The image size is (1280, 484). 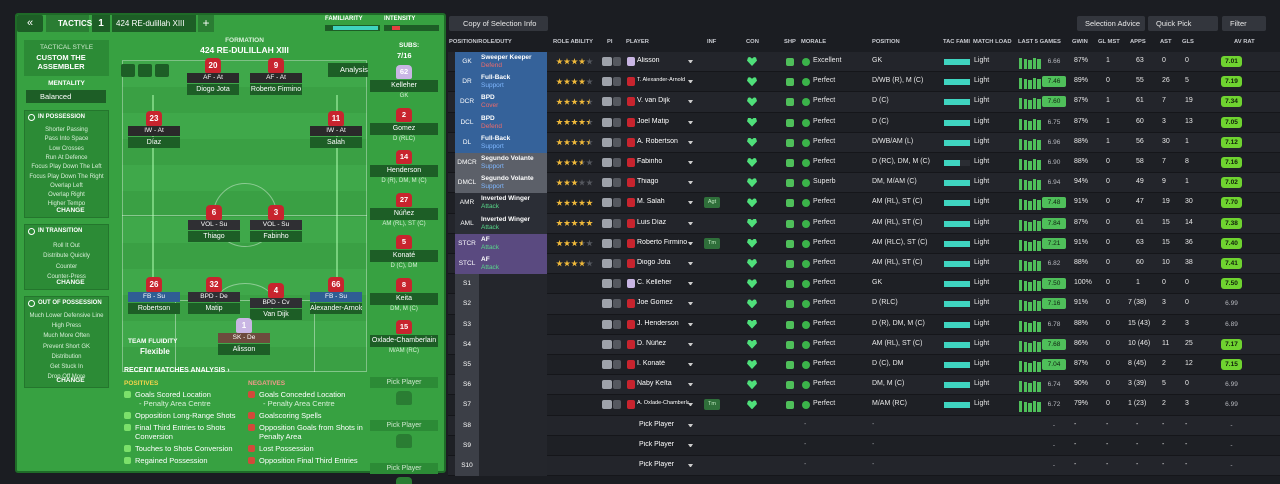 What do you see at coordinates (30, 23) in the screenshot?
I see `back-button: «` at bounding box center [30, 23].